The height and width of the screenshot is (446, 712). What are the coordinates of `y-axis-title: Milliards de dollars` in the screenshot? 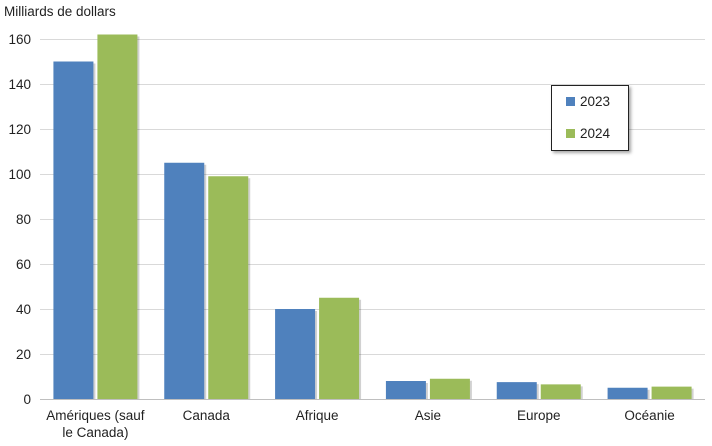 It's located at (60, 11).